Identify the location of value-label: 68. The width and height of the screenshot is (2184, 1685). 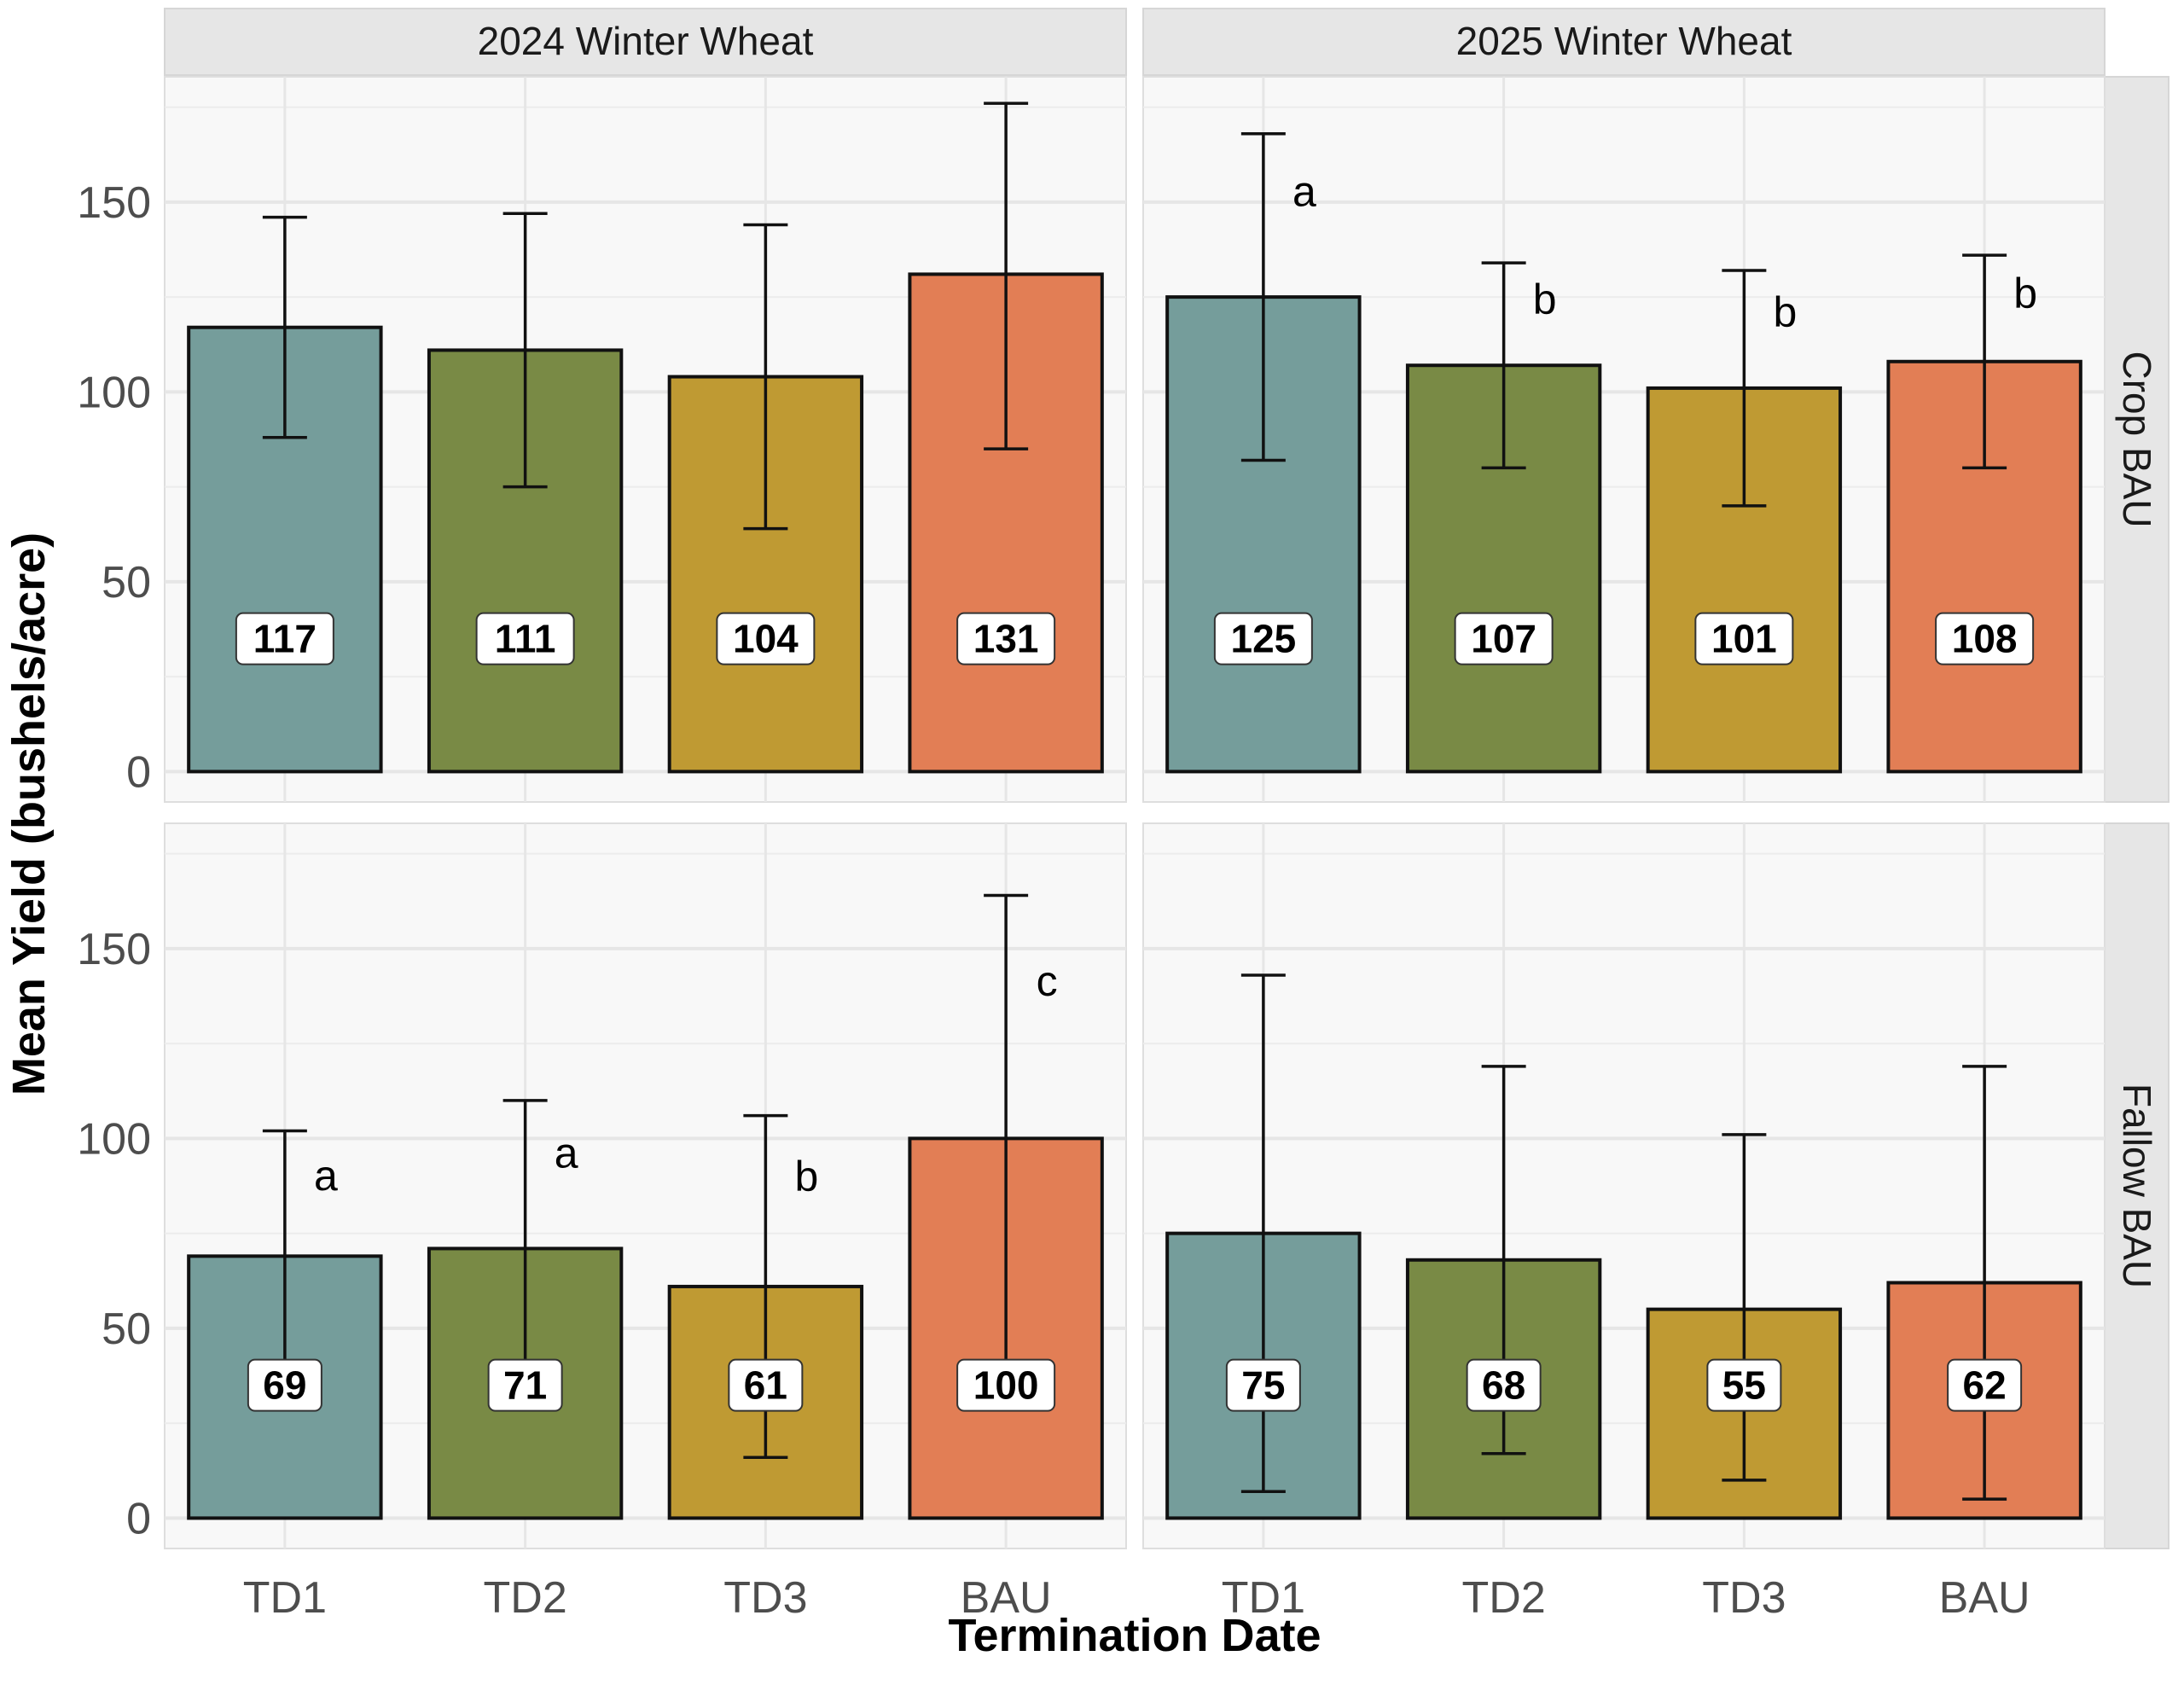
(1503, 1385).